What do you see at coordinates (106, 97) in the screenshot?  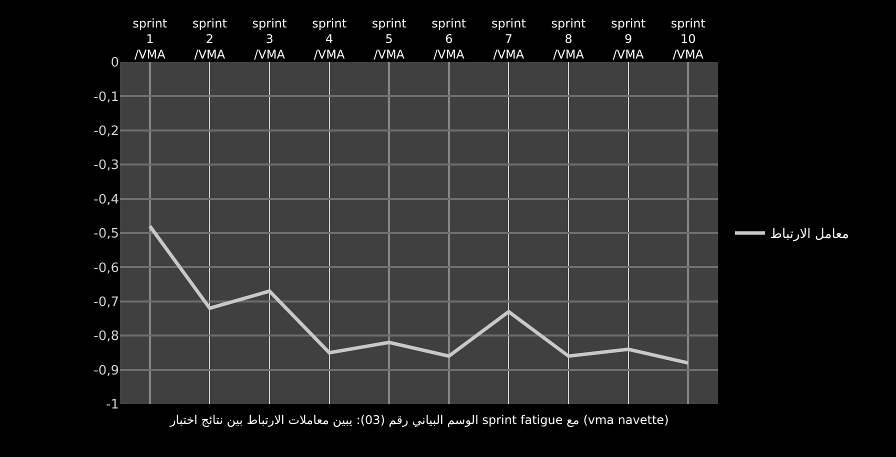 I see `y-tick-label: -0,1` at bounding box center [106, 97].